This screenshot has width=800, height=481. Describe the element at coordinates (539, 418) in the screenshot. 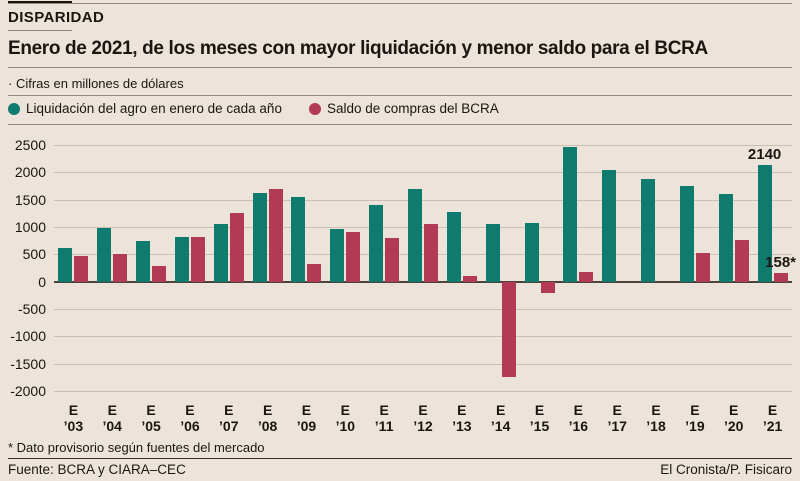

I see `x-tick-label: E ’15` at that location.